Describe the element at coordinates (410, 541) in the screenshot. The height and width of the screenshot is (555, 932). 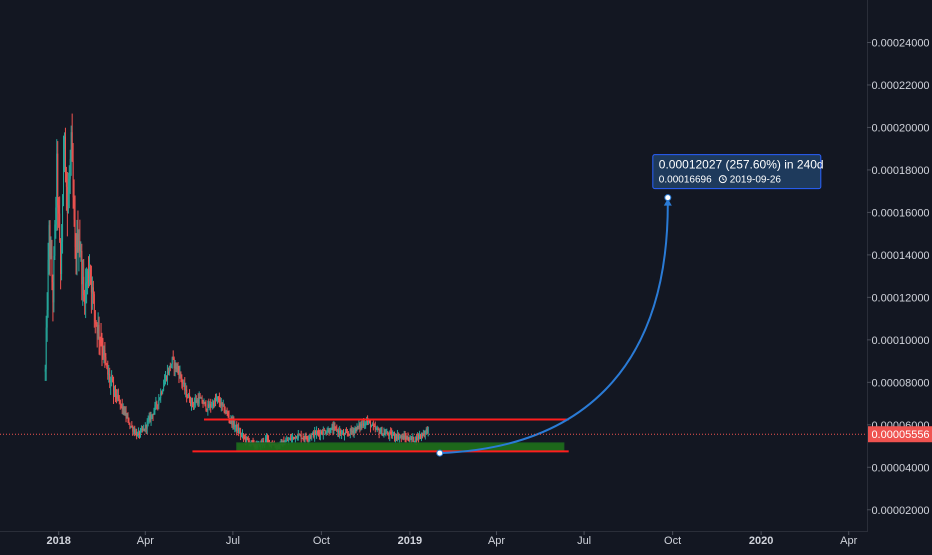
I see `time-tick-label: 2019` at that location.